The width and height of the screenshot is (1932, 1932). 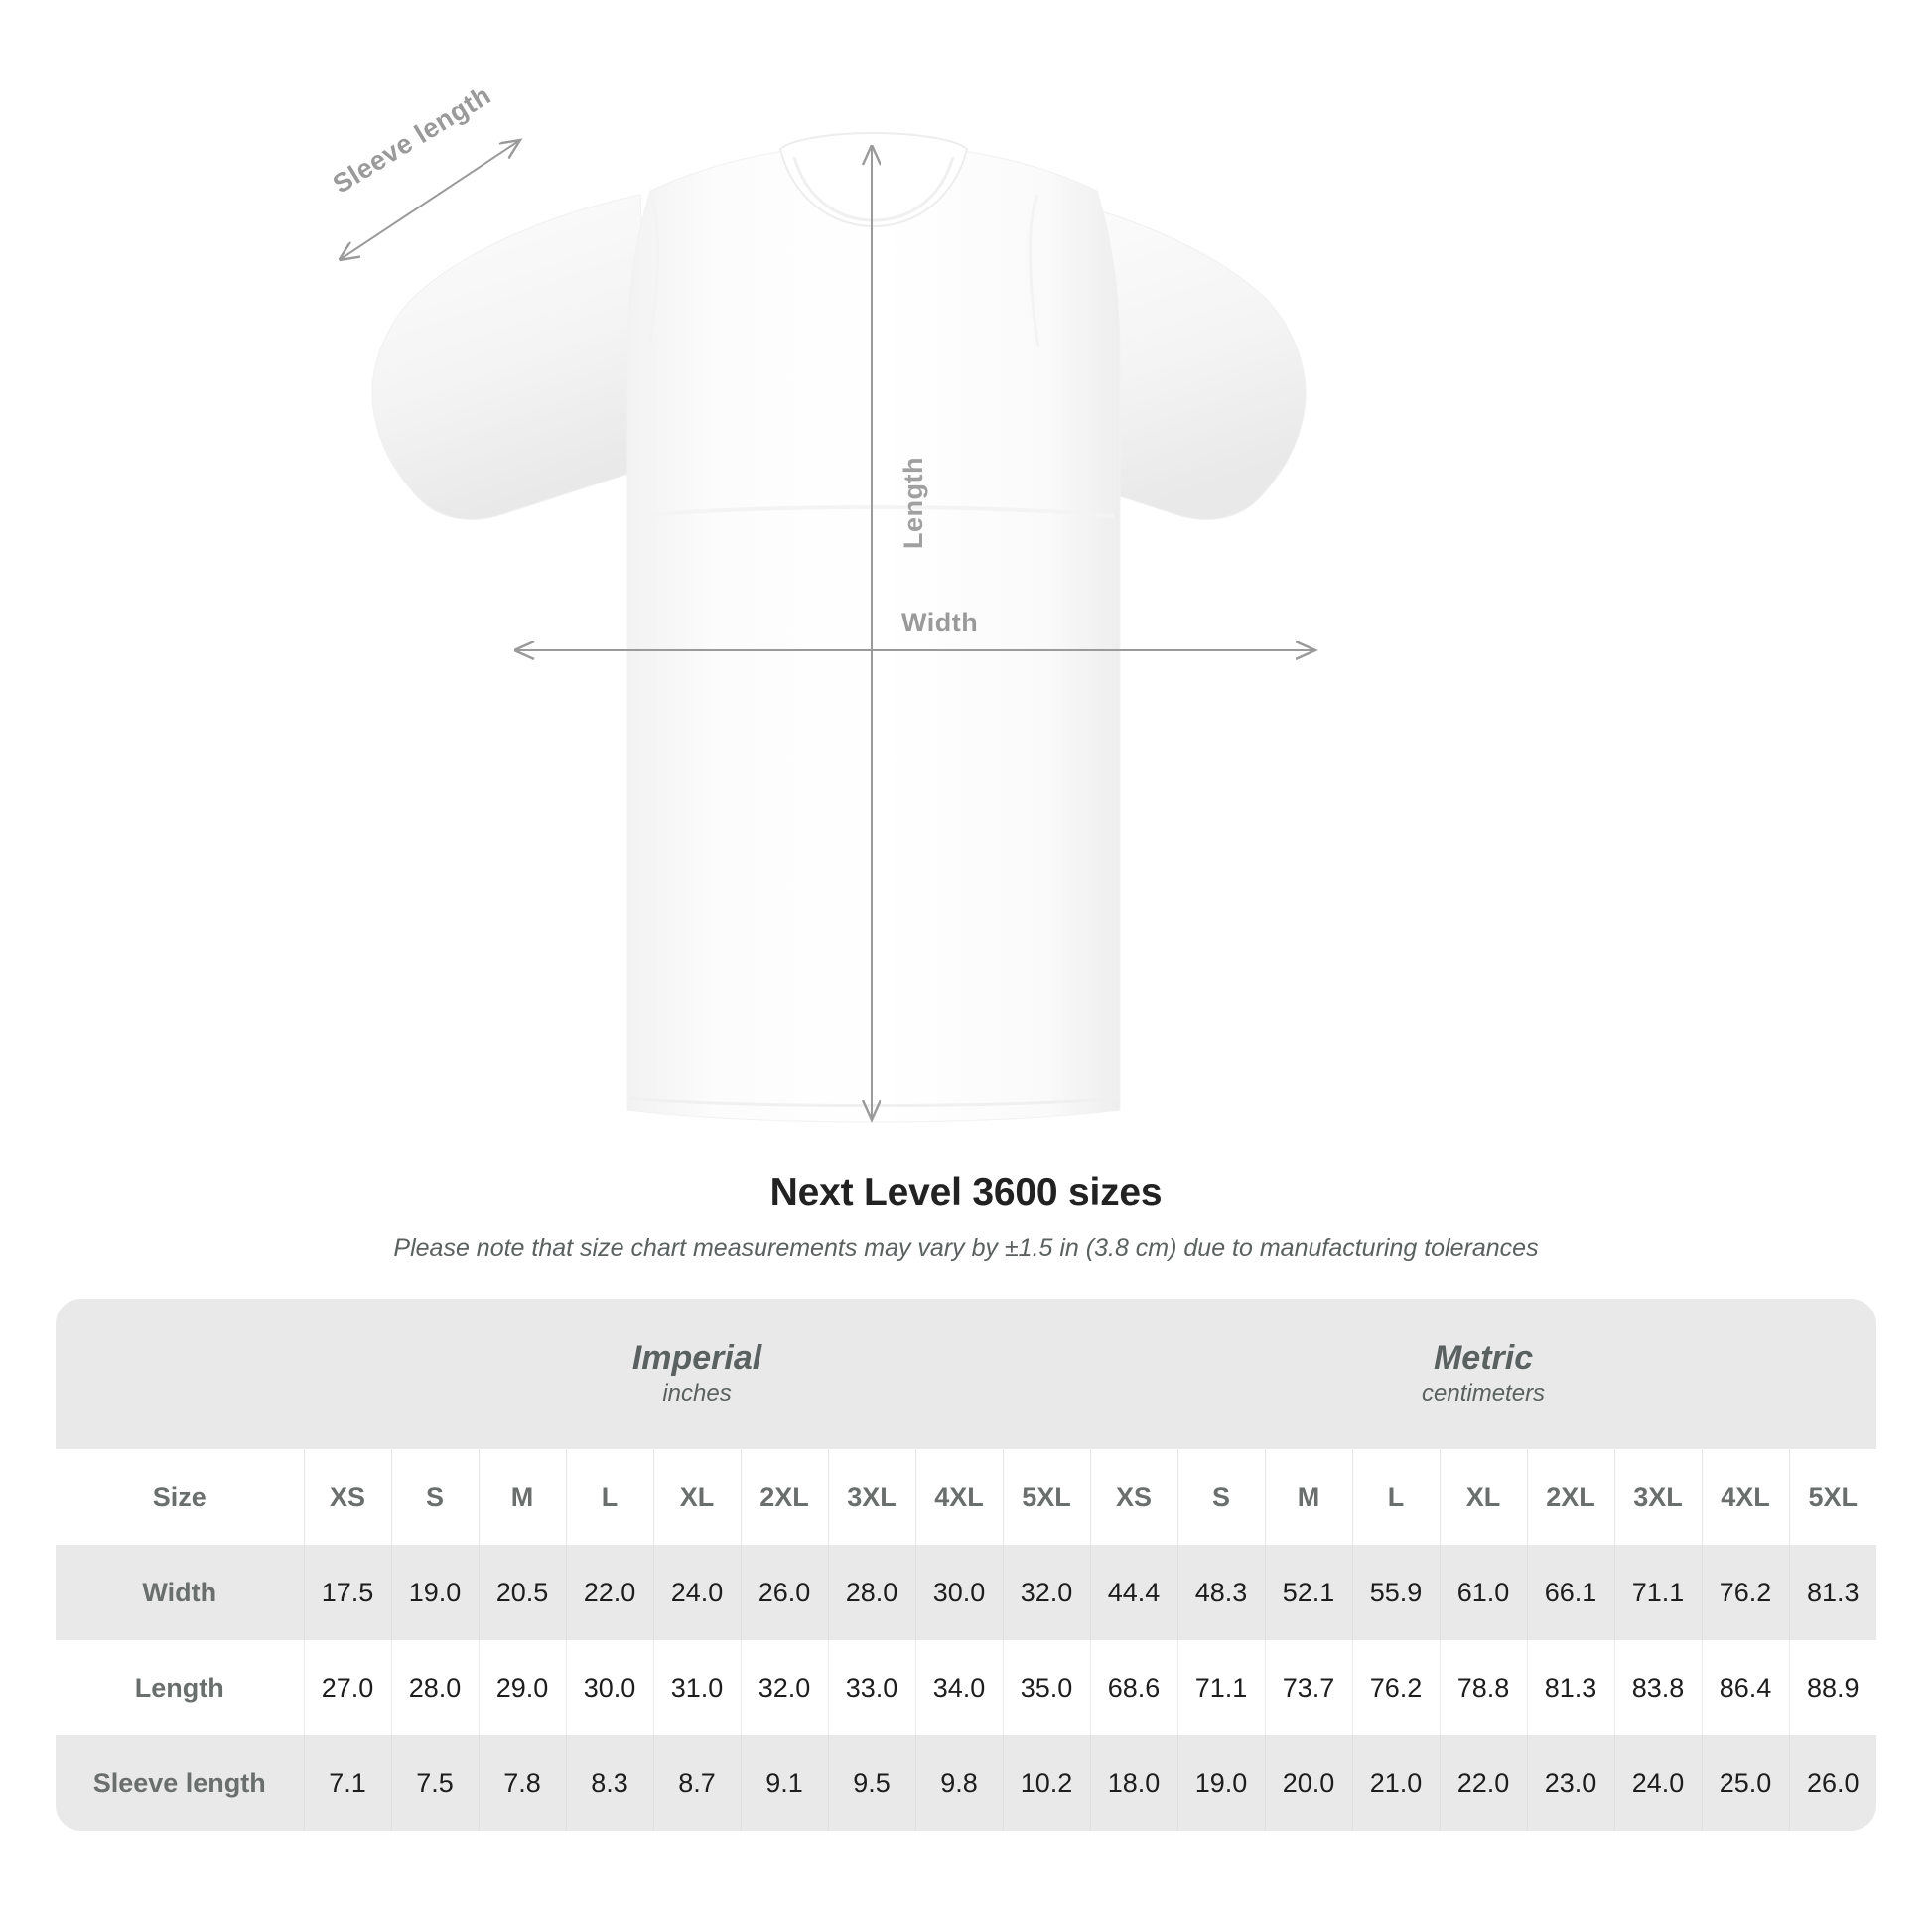 I want to click on cell-width-imperial-s: 19.0, so click(x=434, y=1592).